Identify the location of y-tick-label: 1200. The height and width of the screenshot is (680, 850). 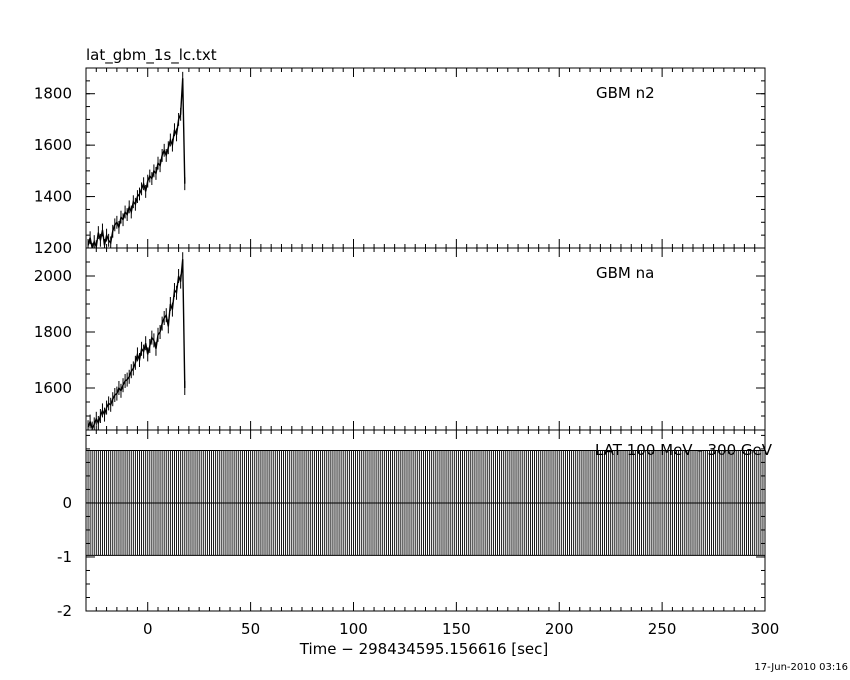
(53, 248).